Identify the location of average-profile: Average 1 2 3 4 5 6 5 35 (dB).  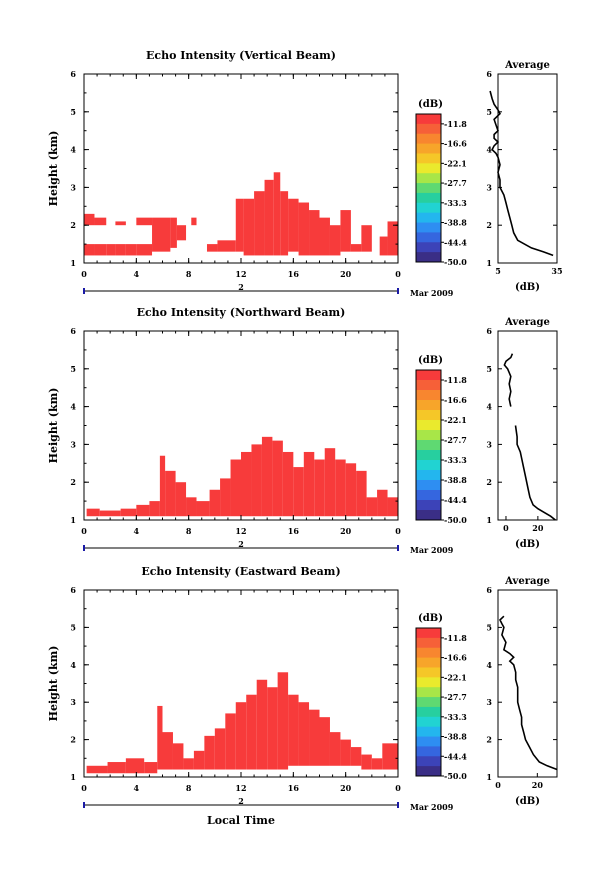
(524, 176).